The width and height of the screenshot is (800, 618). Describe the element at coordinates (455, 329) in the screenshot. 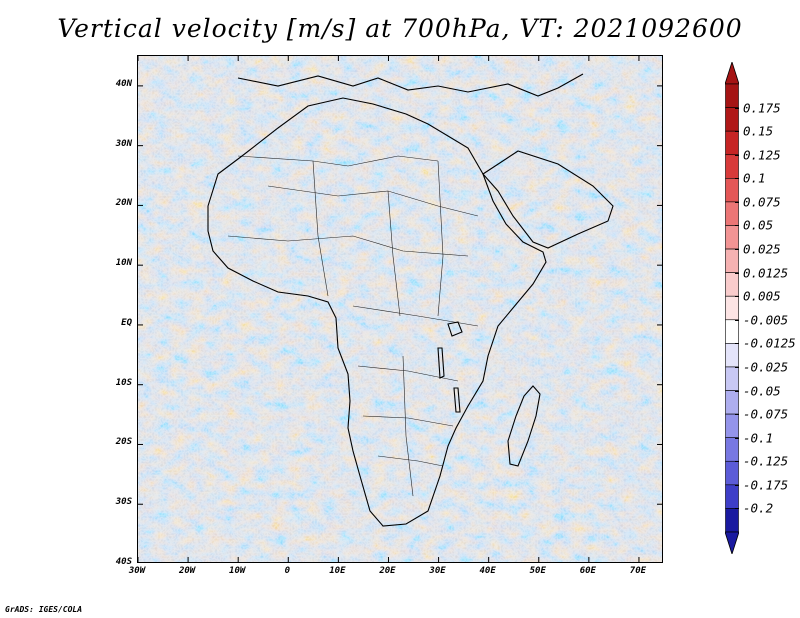

I see `lake-victoria` at that location.